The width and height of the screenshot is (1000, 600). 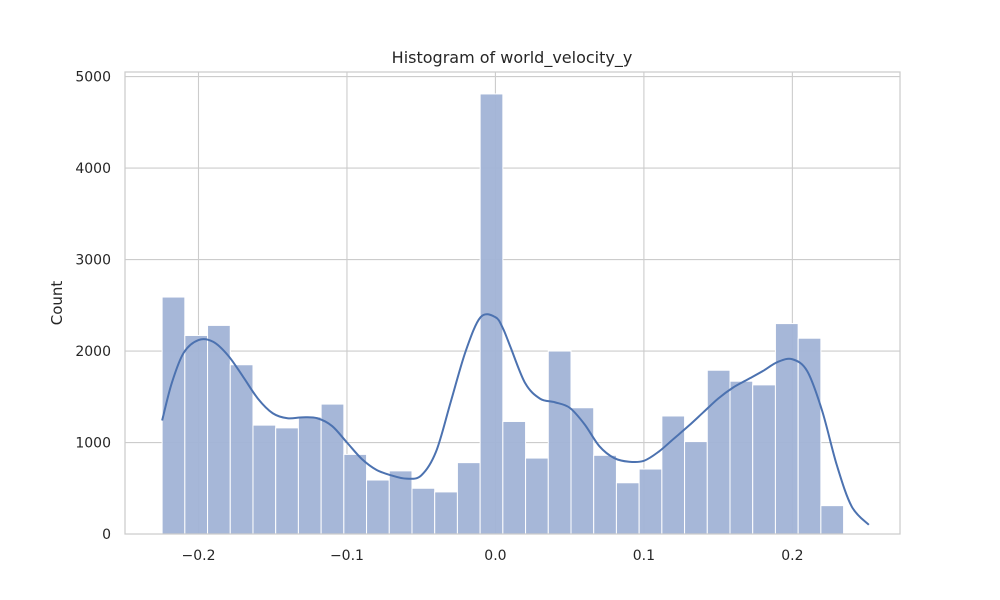 I want to click on y-tick-label: 0, so click(x=106, y=535).